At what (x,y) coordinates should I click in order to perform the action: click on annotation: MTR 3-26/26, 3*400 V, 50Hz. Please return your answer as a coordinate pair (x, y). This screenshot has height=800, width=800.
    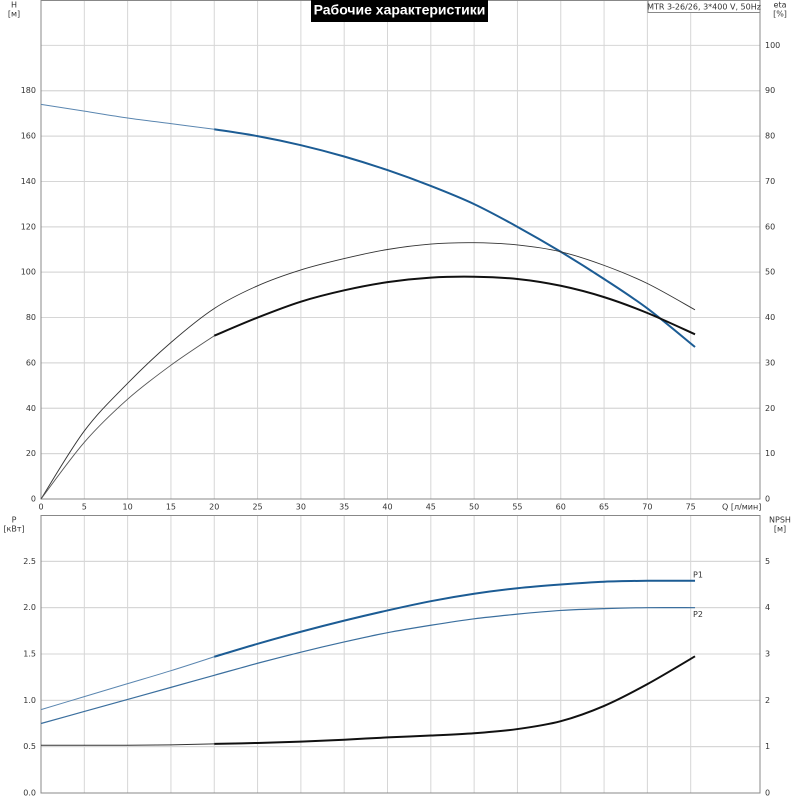
    Looking at the image, I should click on (704, 7).